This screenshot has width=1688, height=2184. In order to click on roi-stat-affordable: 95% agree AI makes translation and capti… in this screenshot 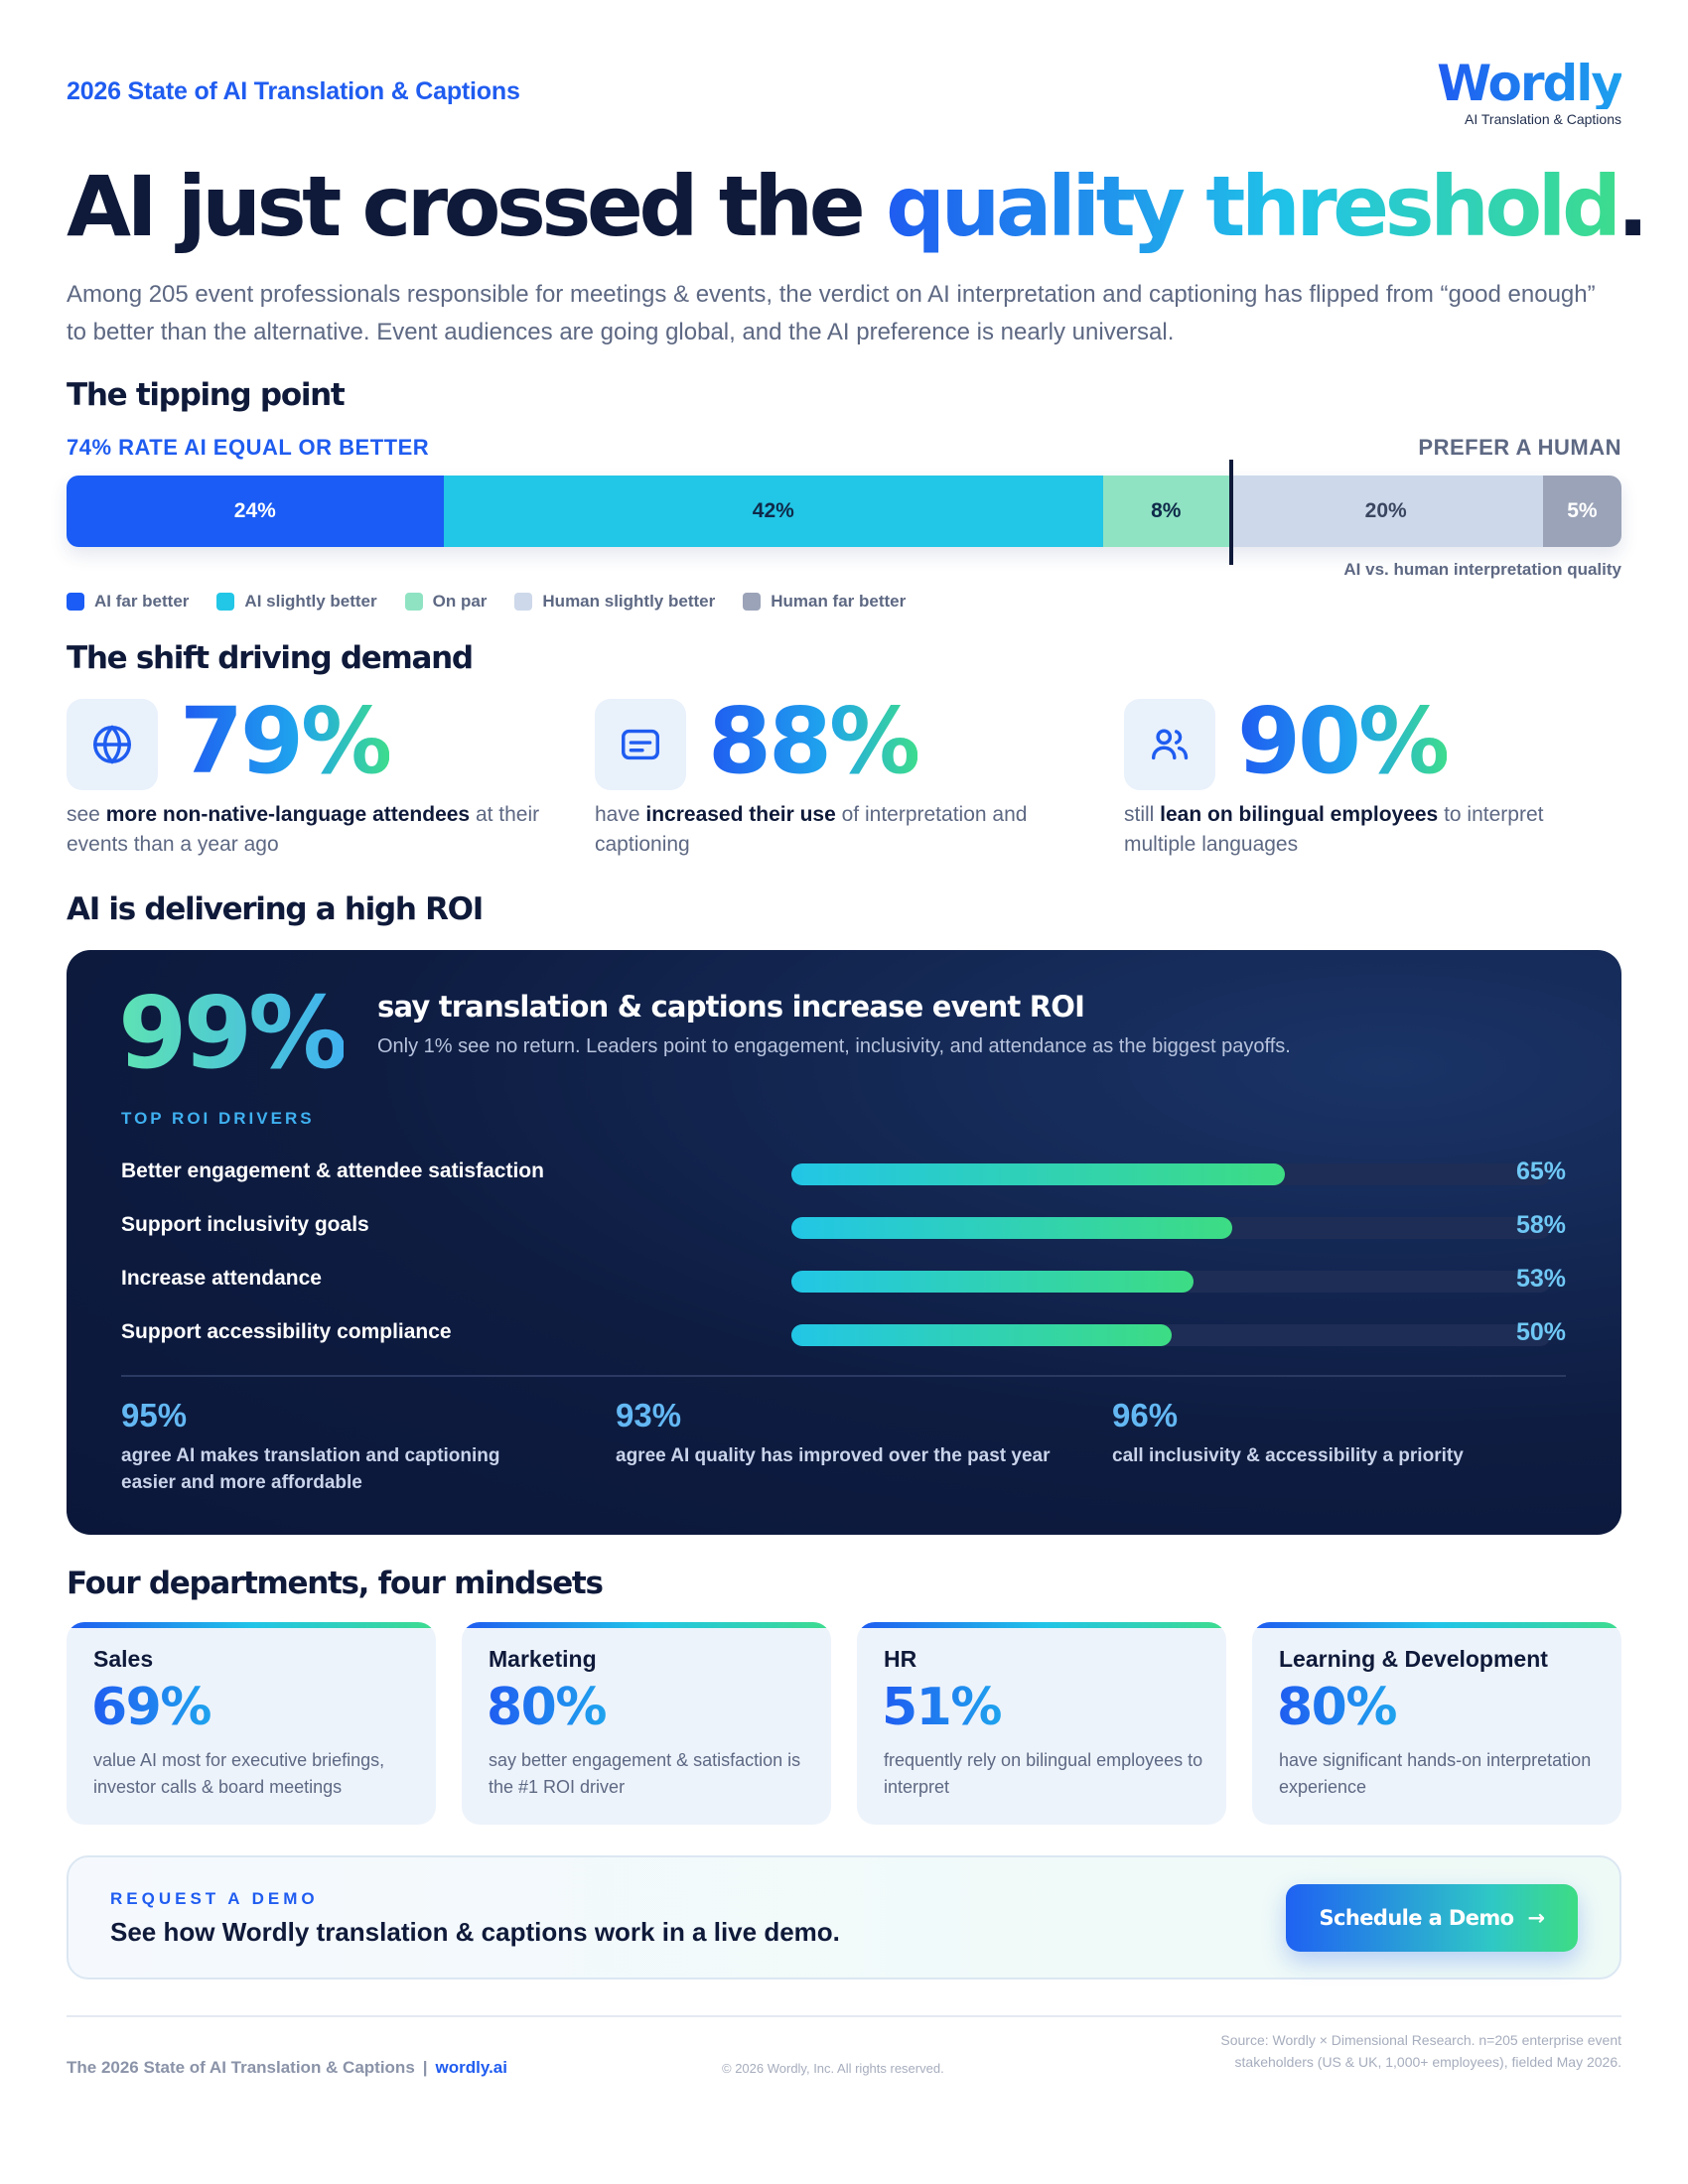, I will do `click(339, 1446)`.